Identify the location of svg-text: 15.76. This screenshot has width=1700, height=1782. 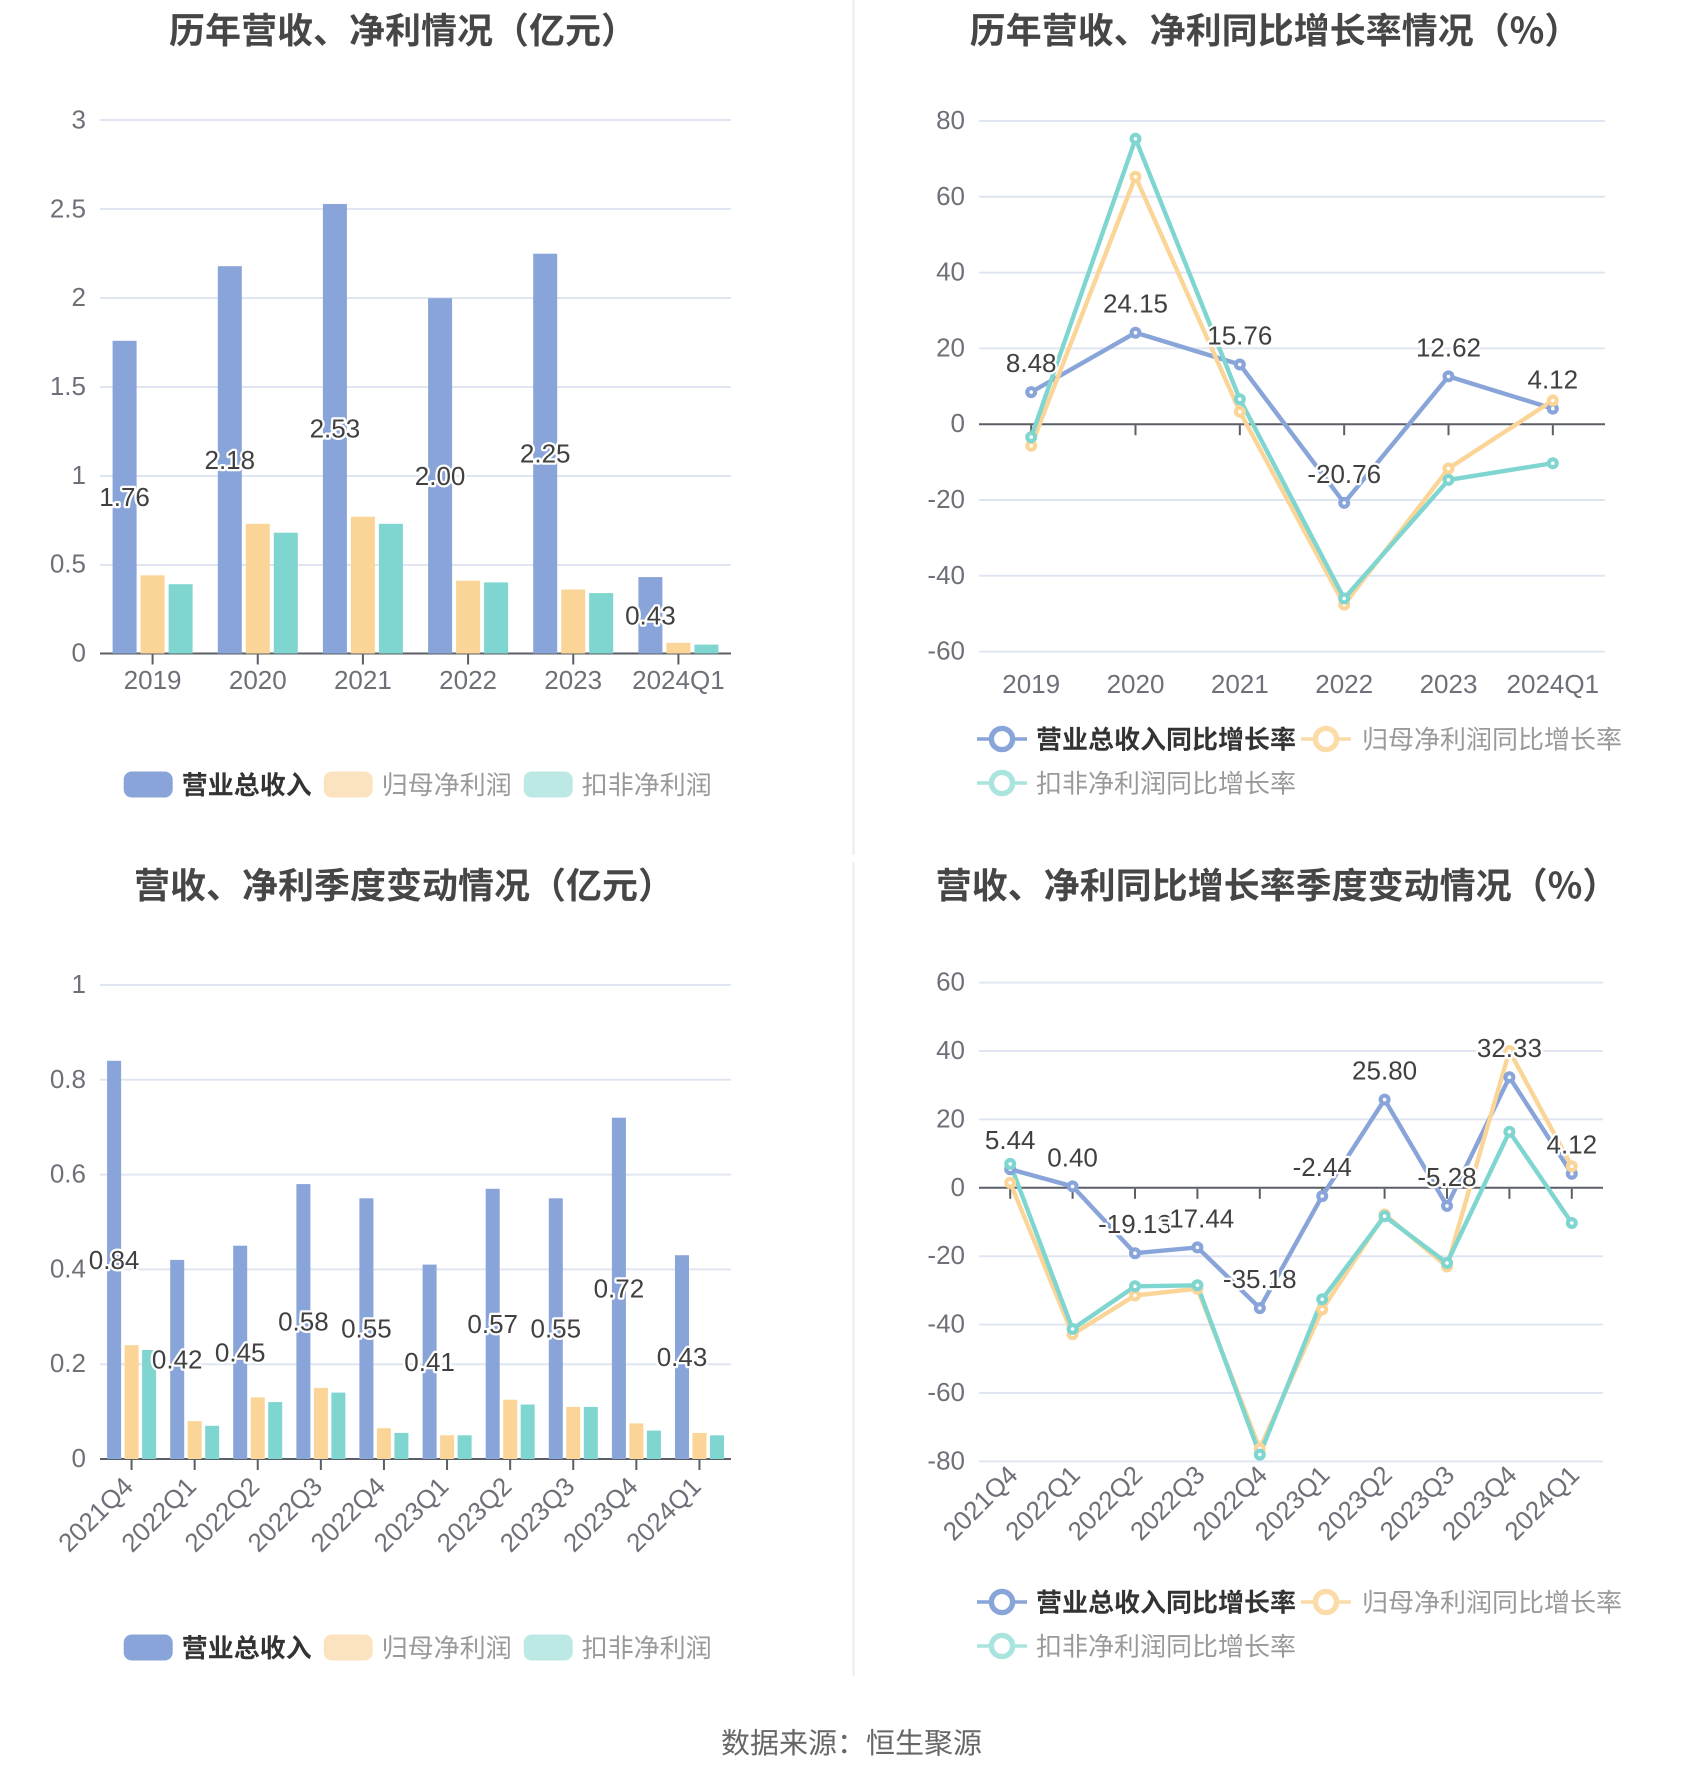
(1239, 336).